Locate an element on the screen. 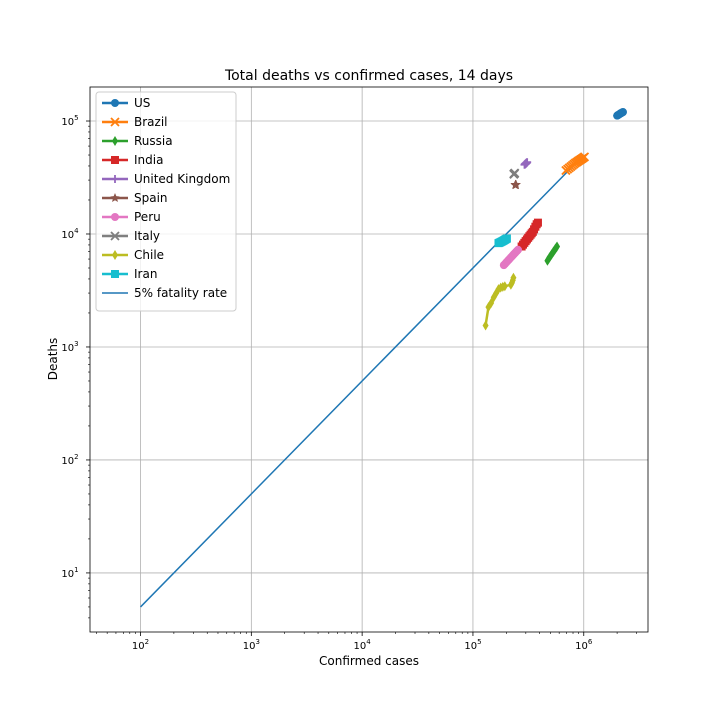 The width and height of the screenshot is (720, 720). x-tick-label: 10⁴ is located at coordinates (363, 645).